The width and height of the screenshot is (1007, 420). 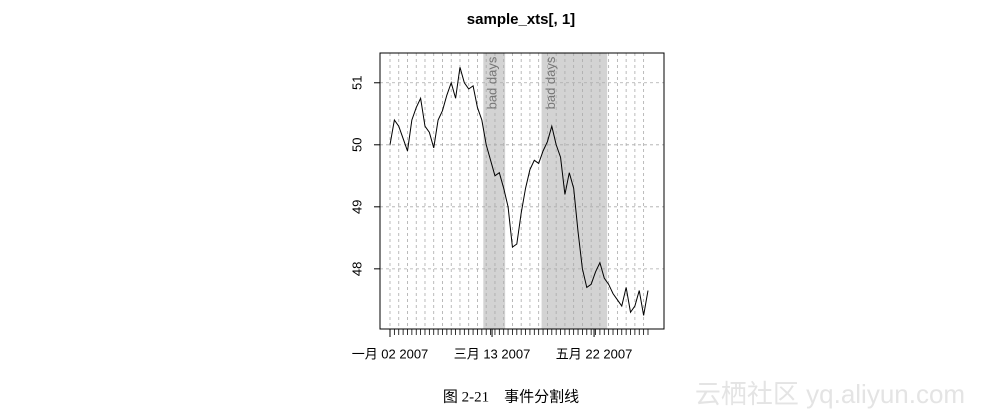 What do you see at coordinates (492, 353) in the screenshot?
I see `x-tick-label: 三月 13 2007` at bounding box center [492, 353].